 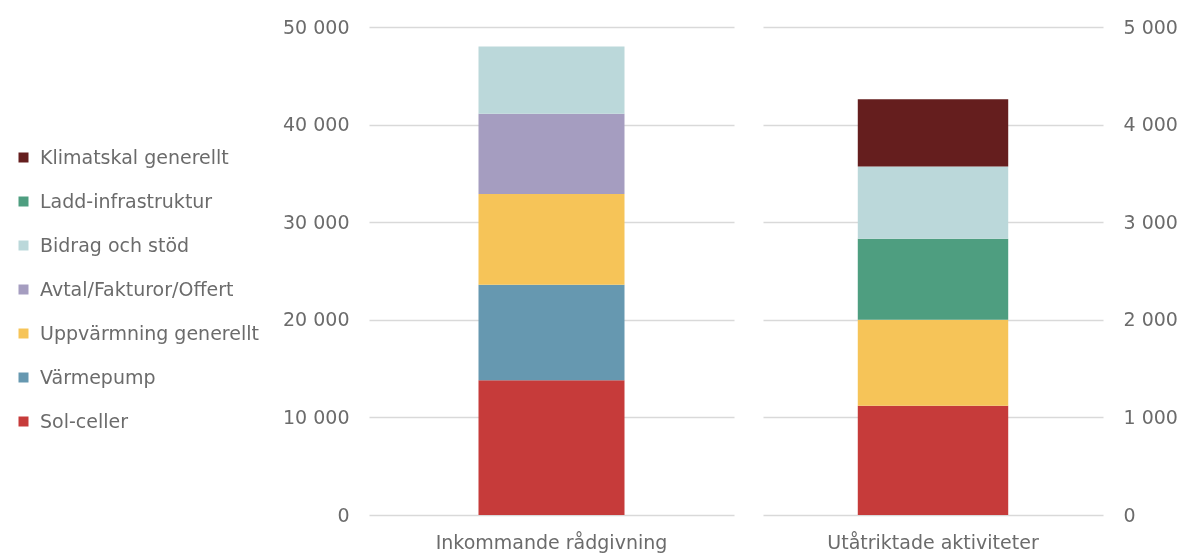 I want to click on y-tick-label: 20 000, so click(x=316, y=319).